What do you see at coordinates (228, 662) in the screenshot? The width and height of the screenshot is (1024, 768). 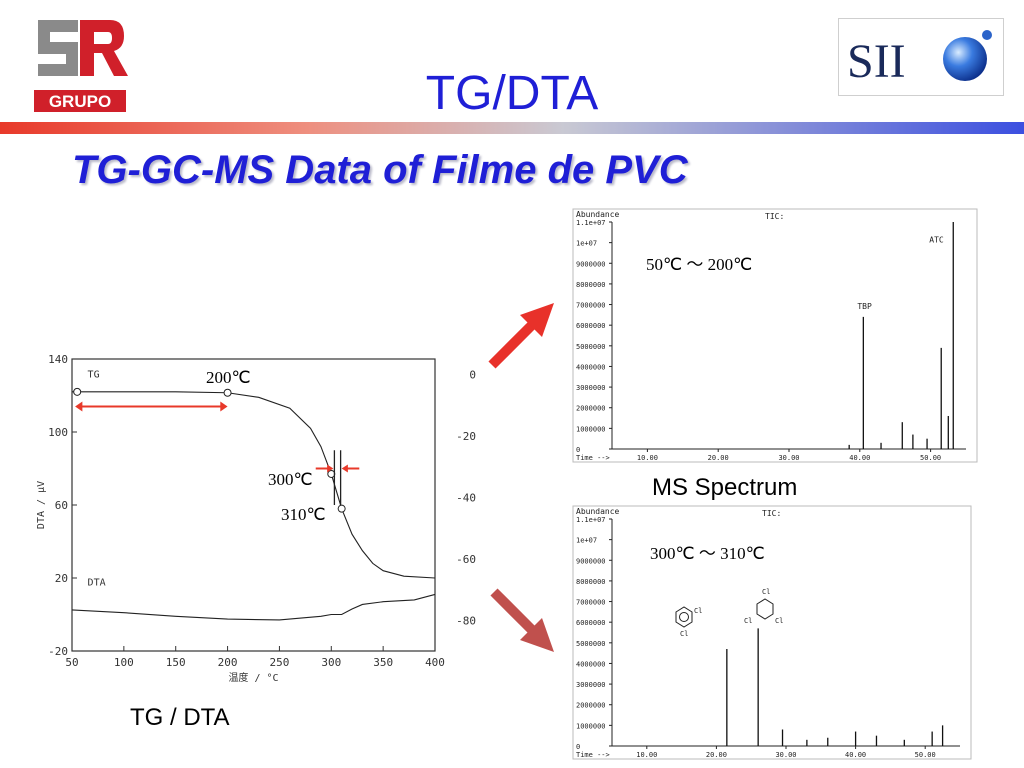 I see `x-tick-label: 200` at bounding box center [228, 662].